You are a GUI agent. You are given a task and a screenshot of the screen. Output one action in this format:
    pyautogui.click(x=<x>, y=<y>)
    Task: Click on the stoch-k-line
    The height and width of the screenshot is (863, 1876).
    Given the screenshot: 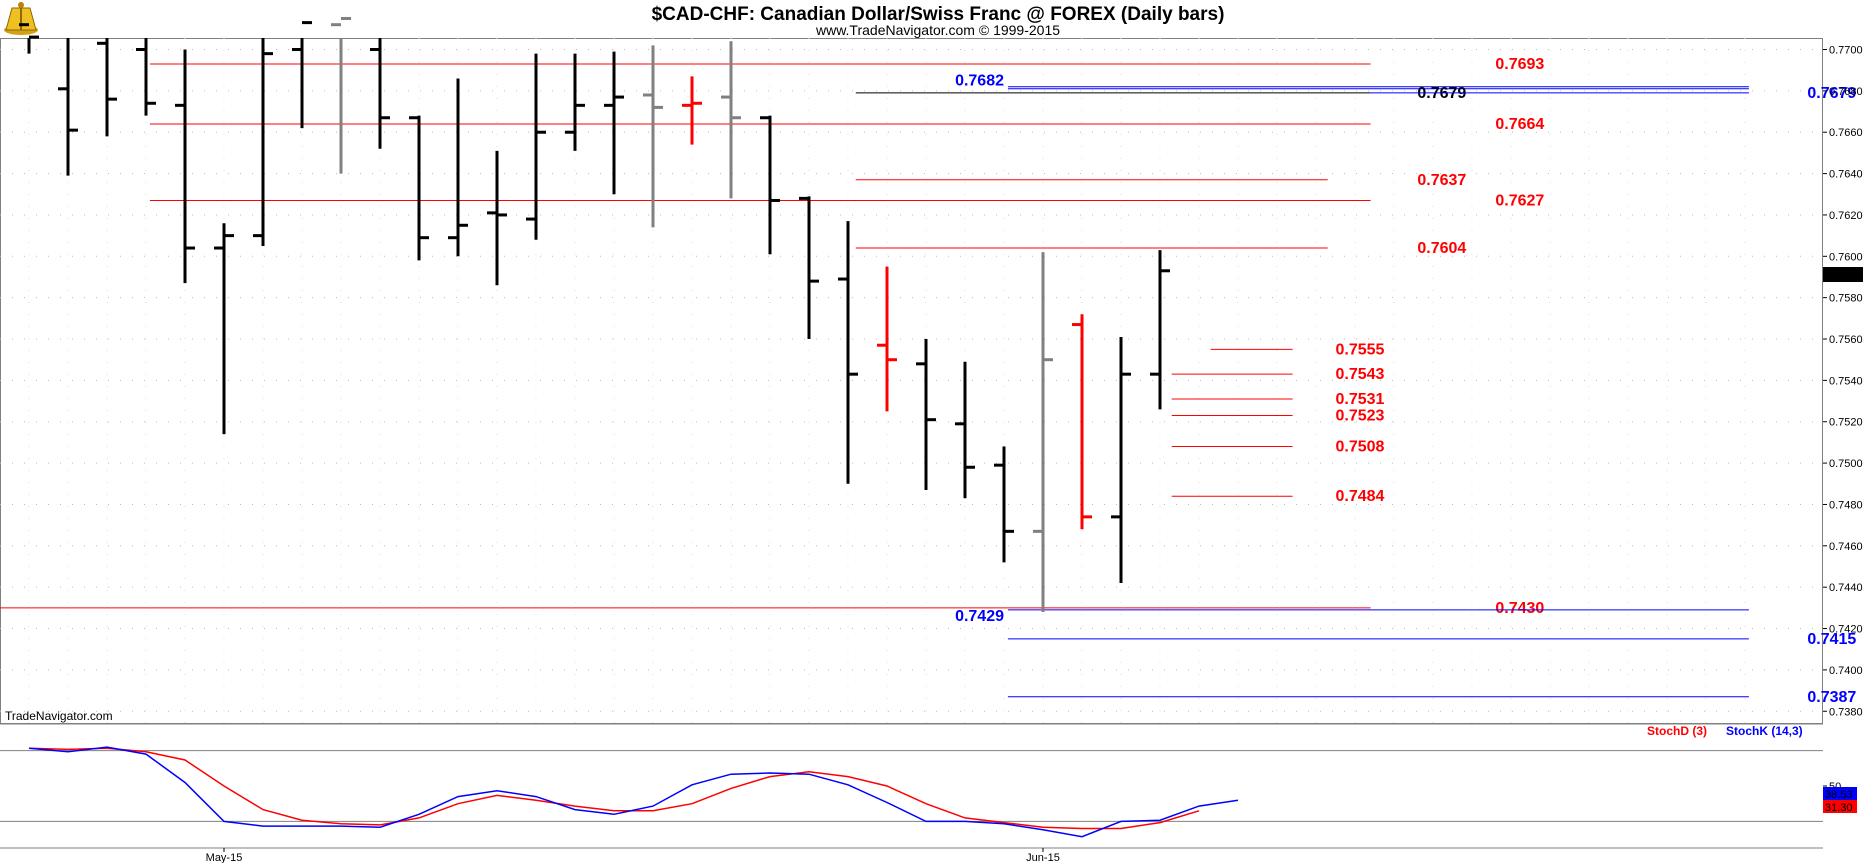 What is the action you would take?
    pyautogui.click(x=633, y=792)
    